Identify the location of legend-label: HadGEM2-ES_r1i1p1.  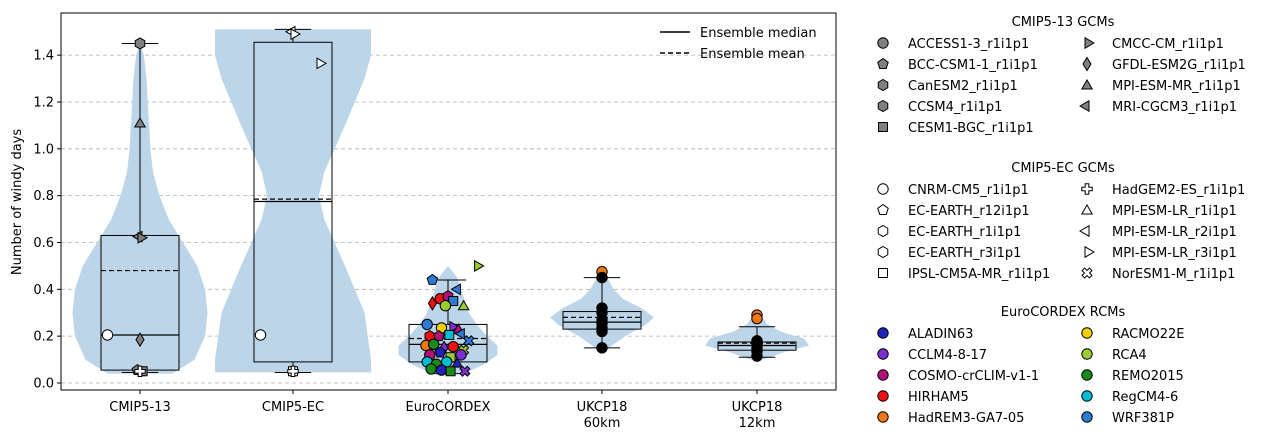
(1178, 190).